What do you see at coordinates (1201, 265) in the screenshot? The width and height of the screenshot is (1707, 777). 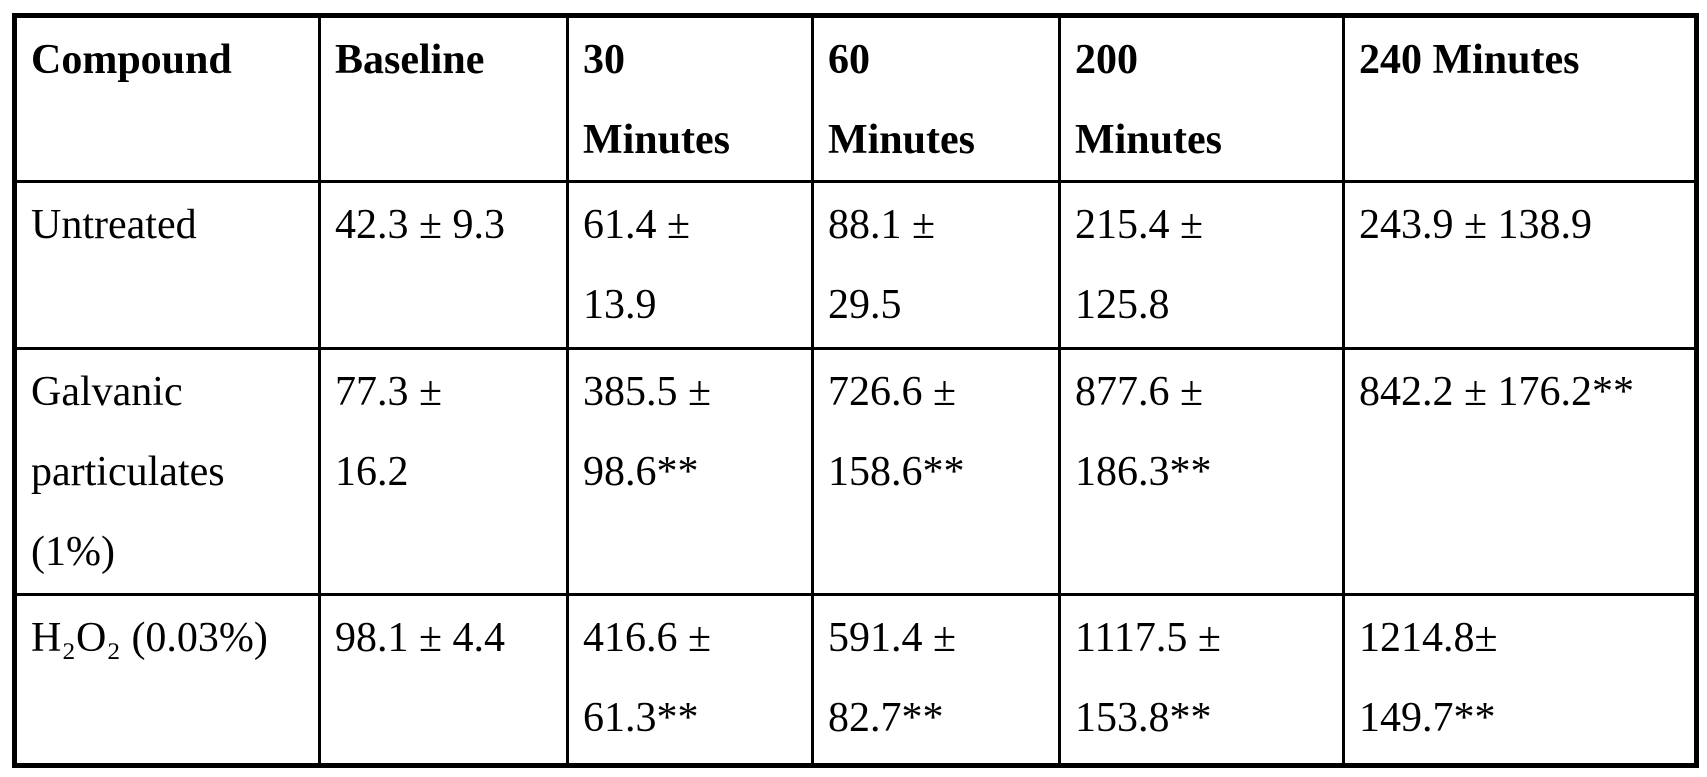 I see `200-minutes-cell: 215.4 ± 125.8` at bounding box center [1201, 265].